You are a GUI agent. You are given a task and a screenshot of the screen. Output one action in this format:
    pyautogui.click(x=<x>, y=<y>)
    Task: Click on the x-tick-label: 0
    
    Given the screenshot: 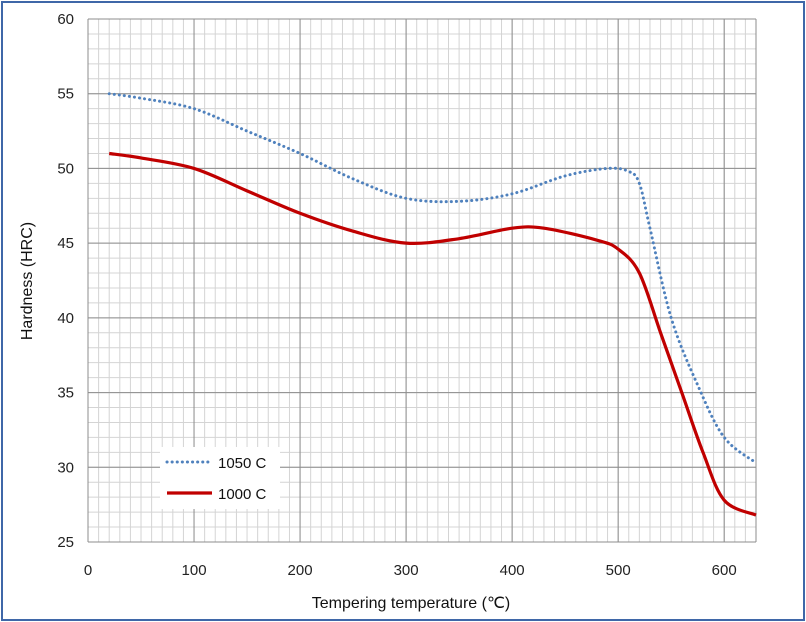 What is the action you would take?
    pyautogui.click(x=88, y=570)
    